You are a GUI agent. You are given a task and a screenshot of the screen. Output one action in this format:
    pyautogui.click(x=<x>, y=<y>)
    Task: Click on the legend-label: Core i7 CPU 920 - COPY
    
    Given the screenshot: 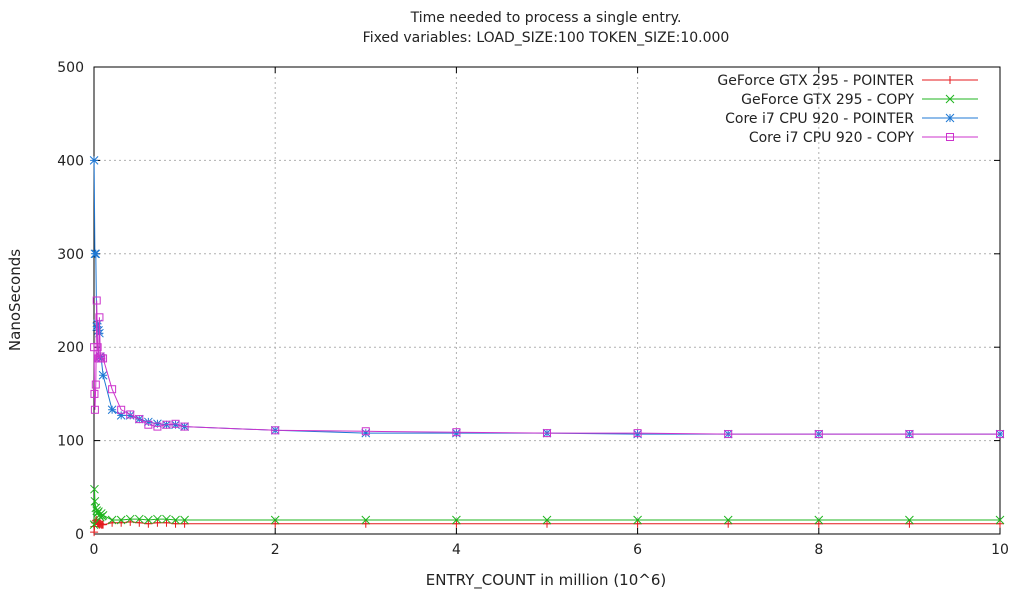 What is the action you would take?
    pyautogui.click(x=832, y=138)
    